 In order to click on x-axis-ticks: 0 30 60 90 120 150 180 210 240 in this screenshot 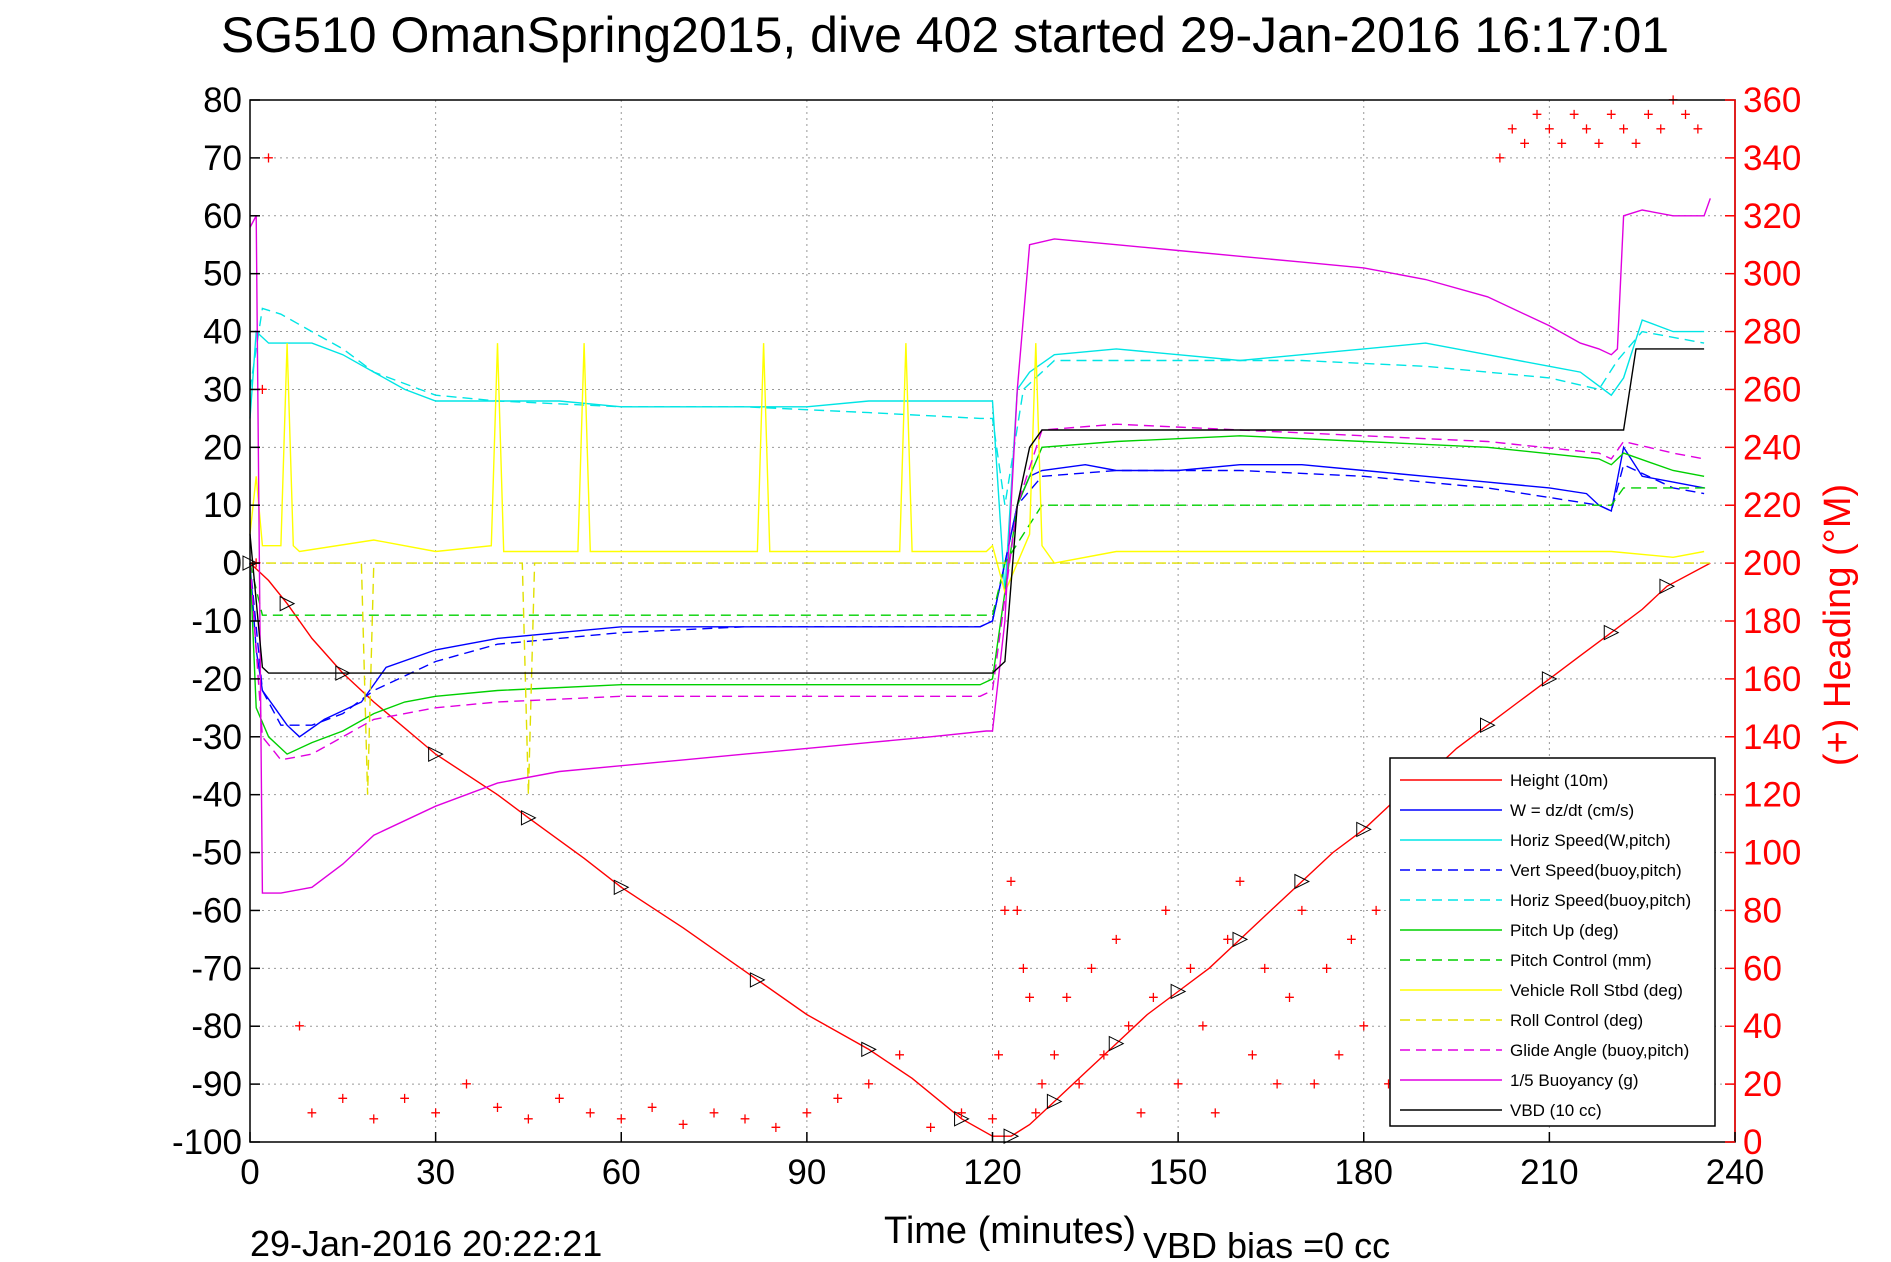, I will do `click(1002, 1162)`.